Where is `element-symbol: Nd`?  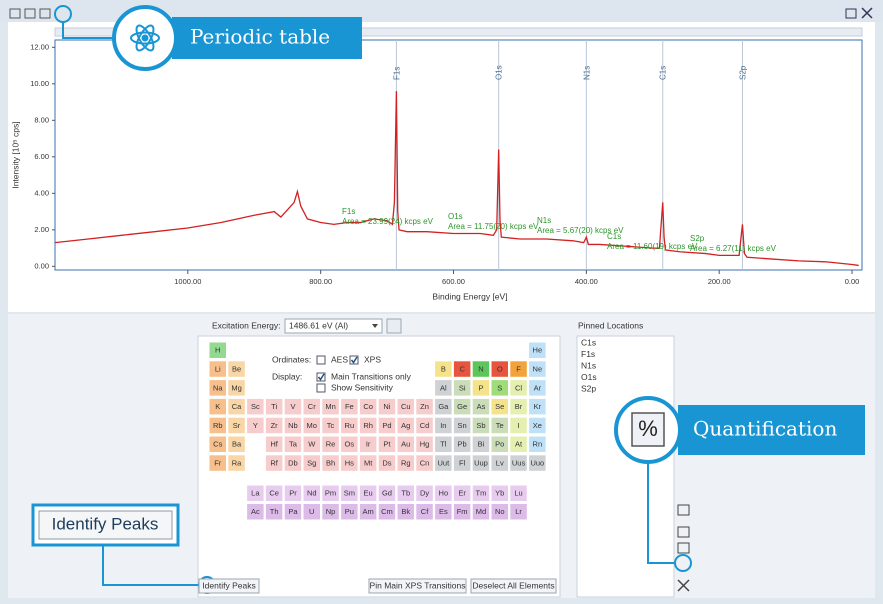
element-symbol: Nd is located at coordinates (312, 493).